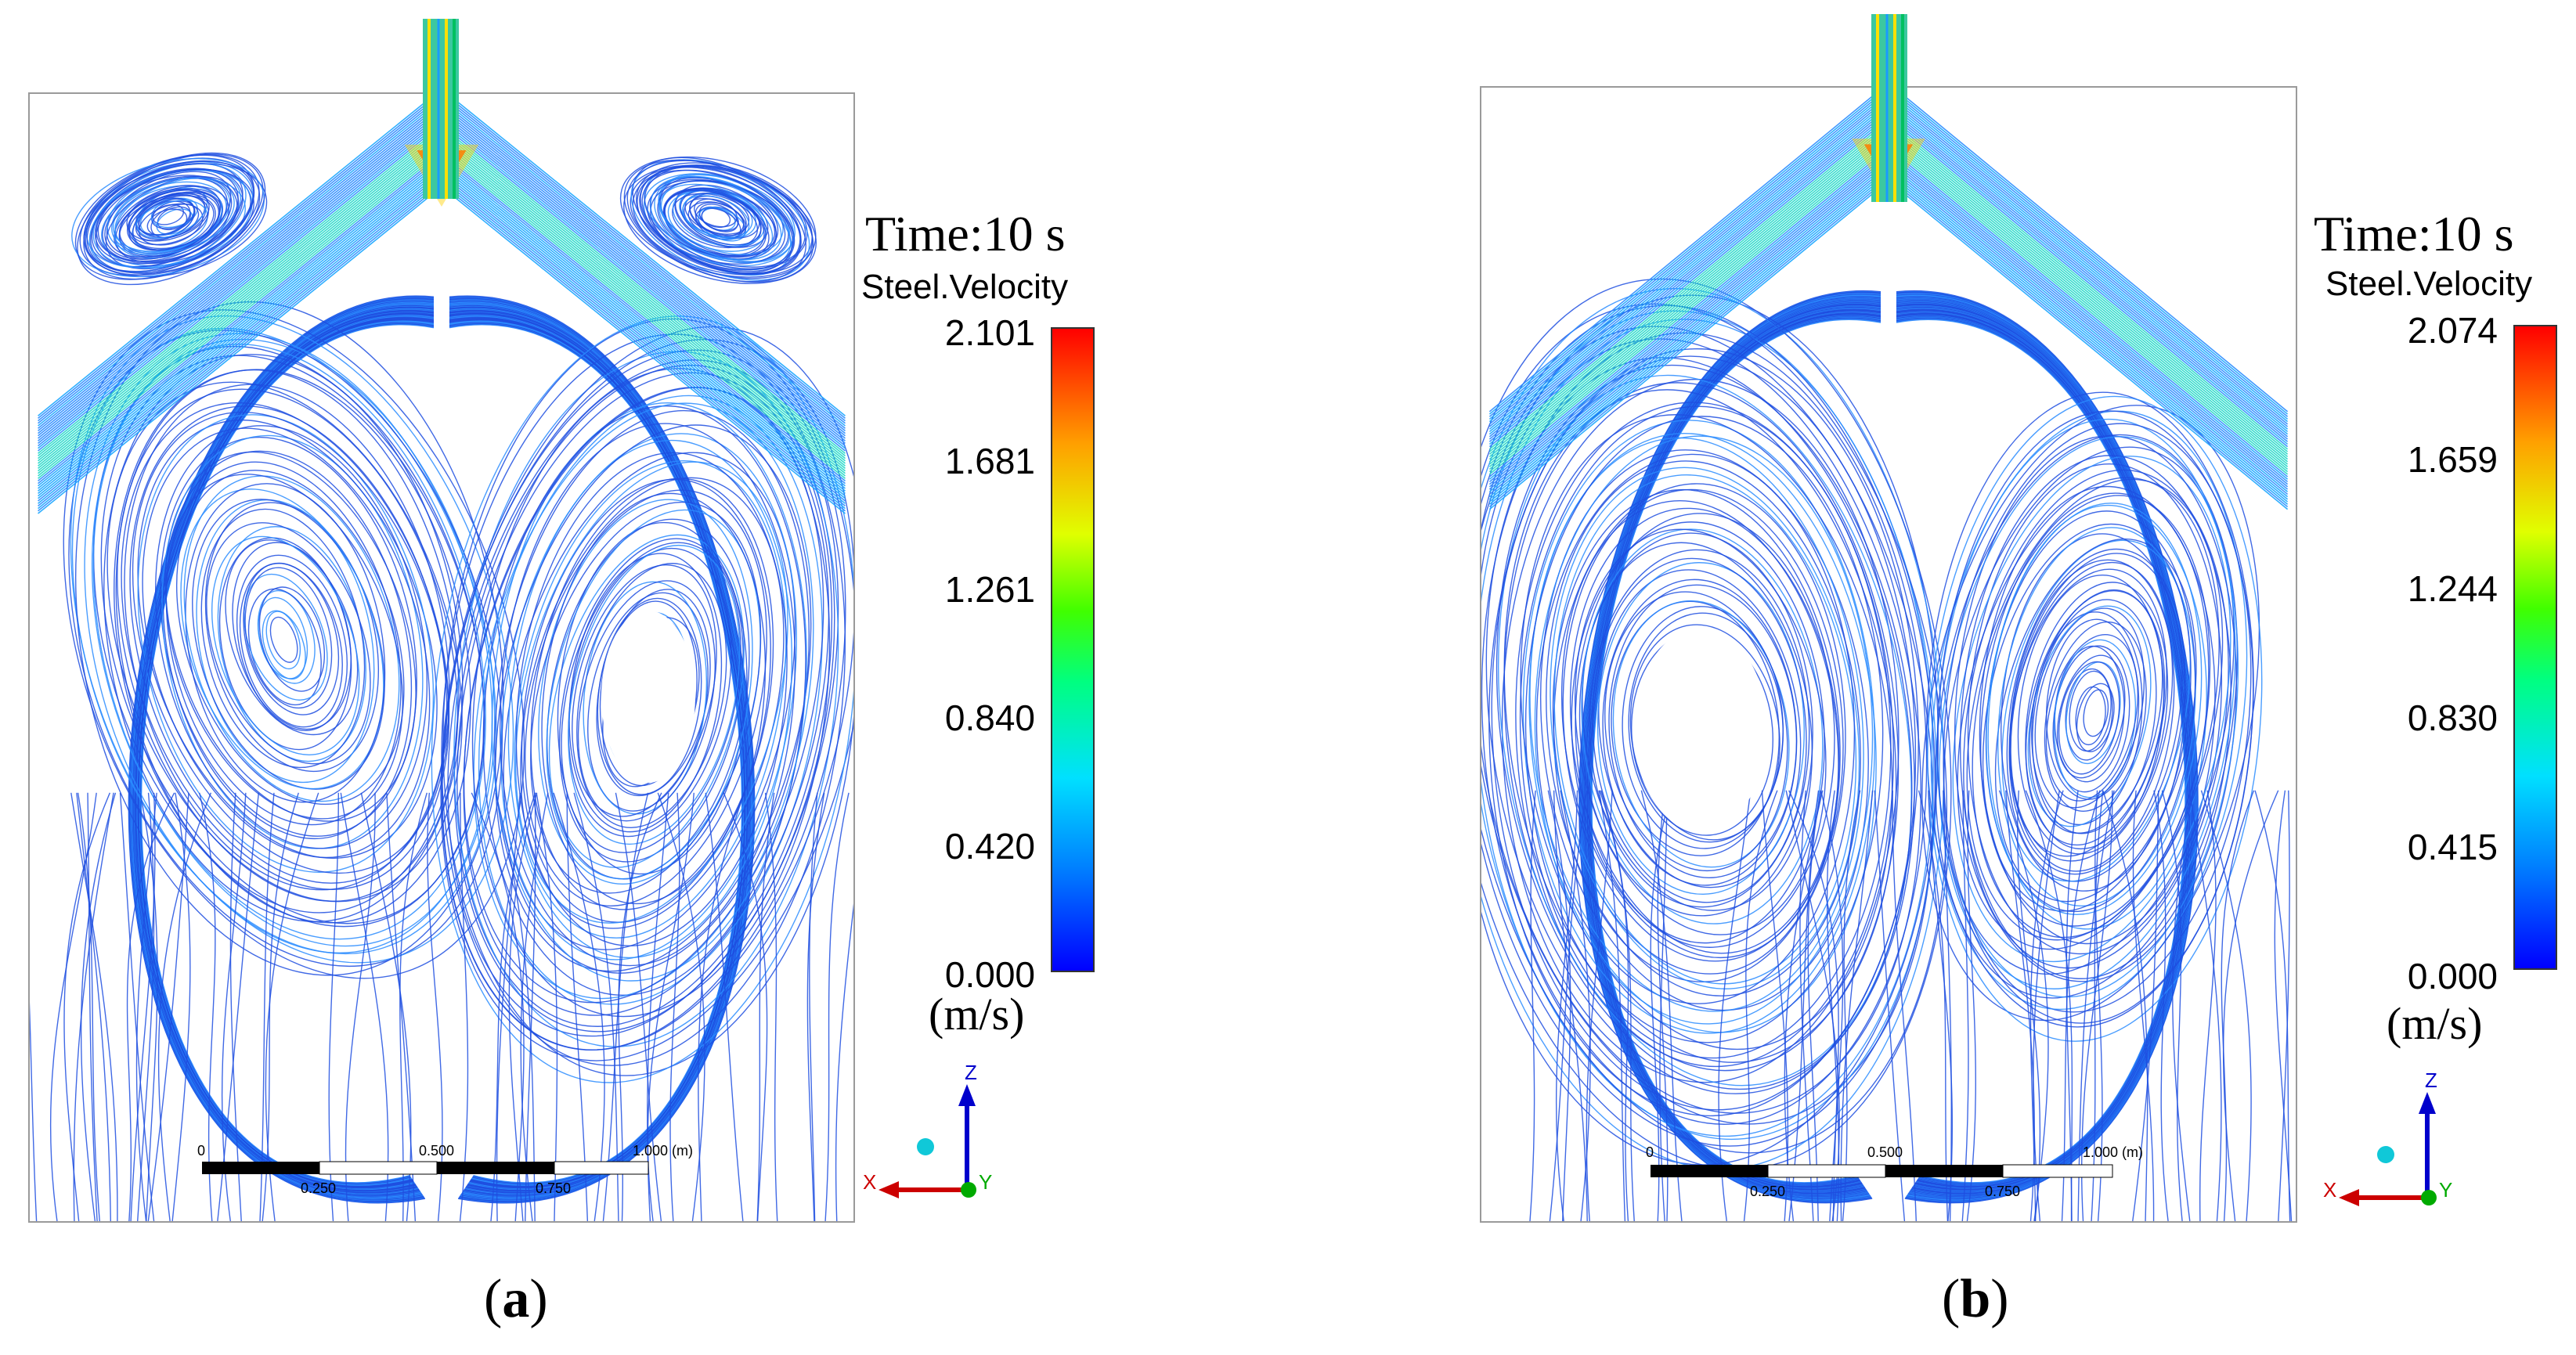 The image size is (2576, 1355). I want to click on axis-triad-b: Z X Y, so click(2392, 1143).